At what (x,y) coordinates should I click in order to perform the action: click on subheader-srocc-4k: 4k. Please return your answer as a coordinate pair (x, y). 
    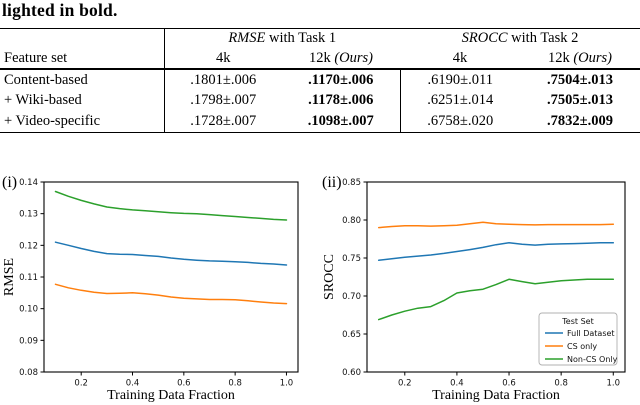
    Looking at the image, I should click on (460, 59).